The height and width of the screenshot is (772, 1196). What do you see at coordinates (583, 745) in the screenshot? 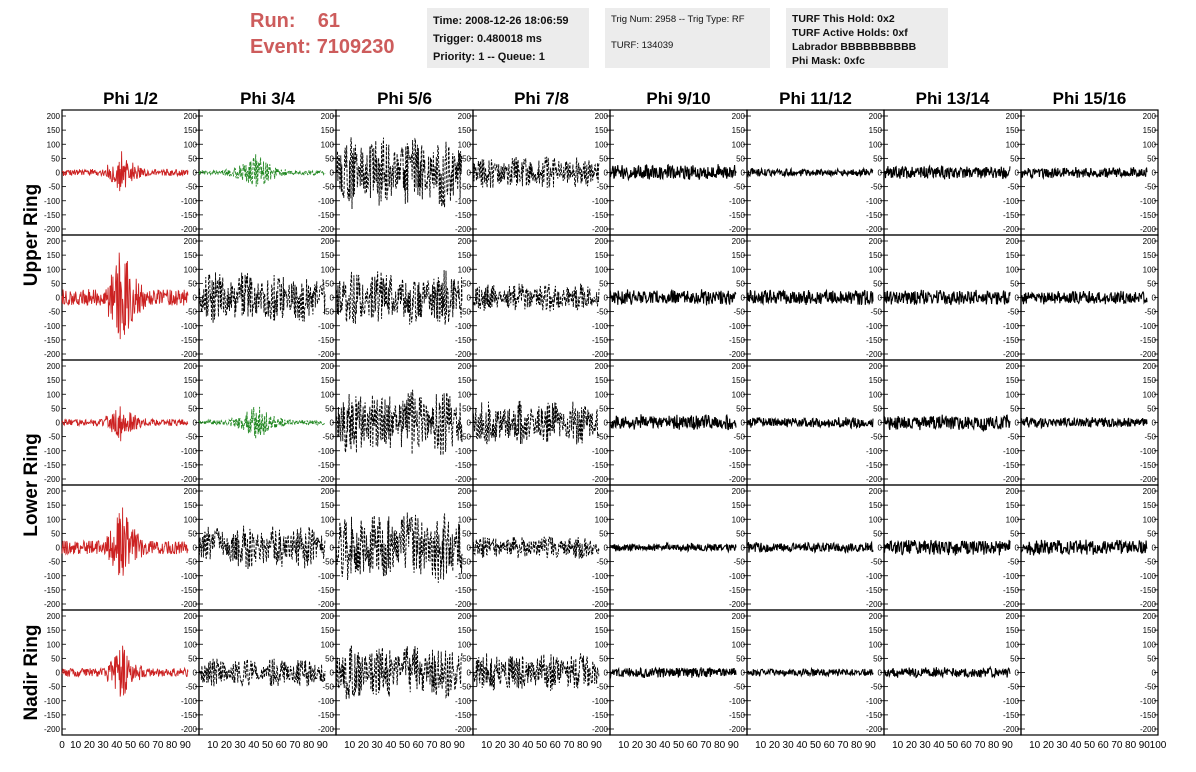
I see `x-tick-label: 80` at bounding box center [583, 745].